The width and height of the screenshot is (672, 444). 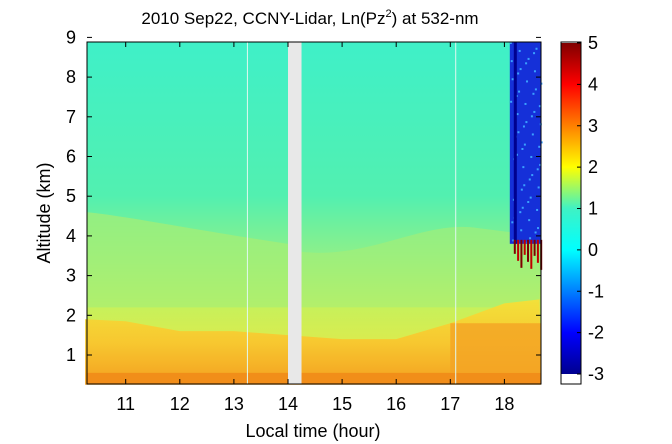 What do you see at coordinates (295, 213) in the screenshot?
I see `data-gap` at bounding box center [295, 213].